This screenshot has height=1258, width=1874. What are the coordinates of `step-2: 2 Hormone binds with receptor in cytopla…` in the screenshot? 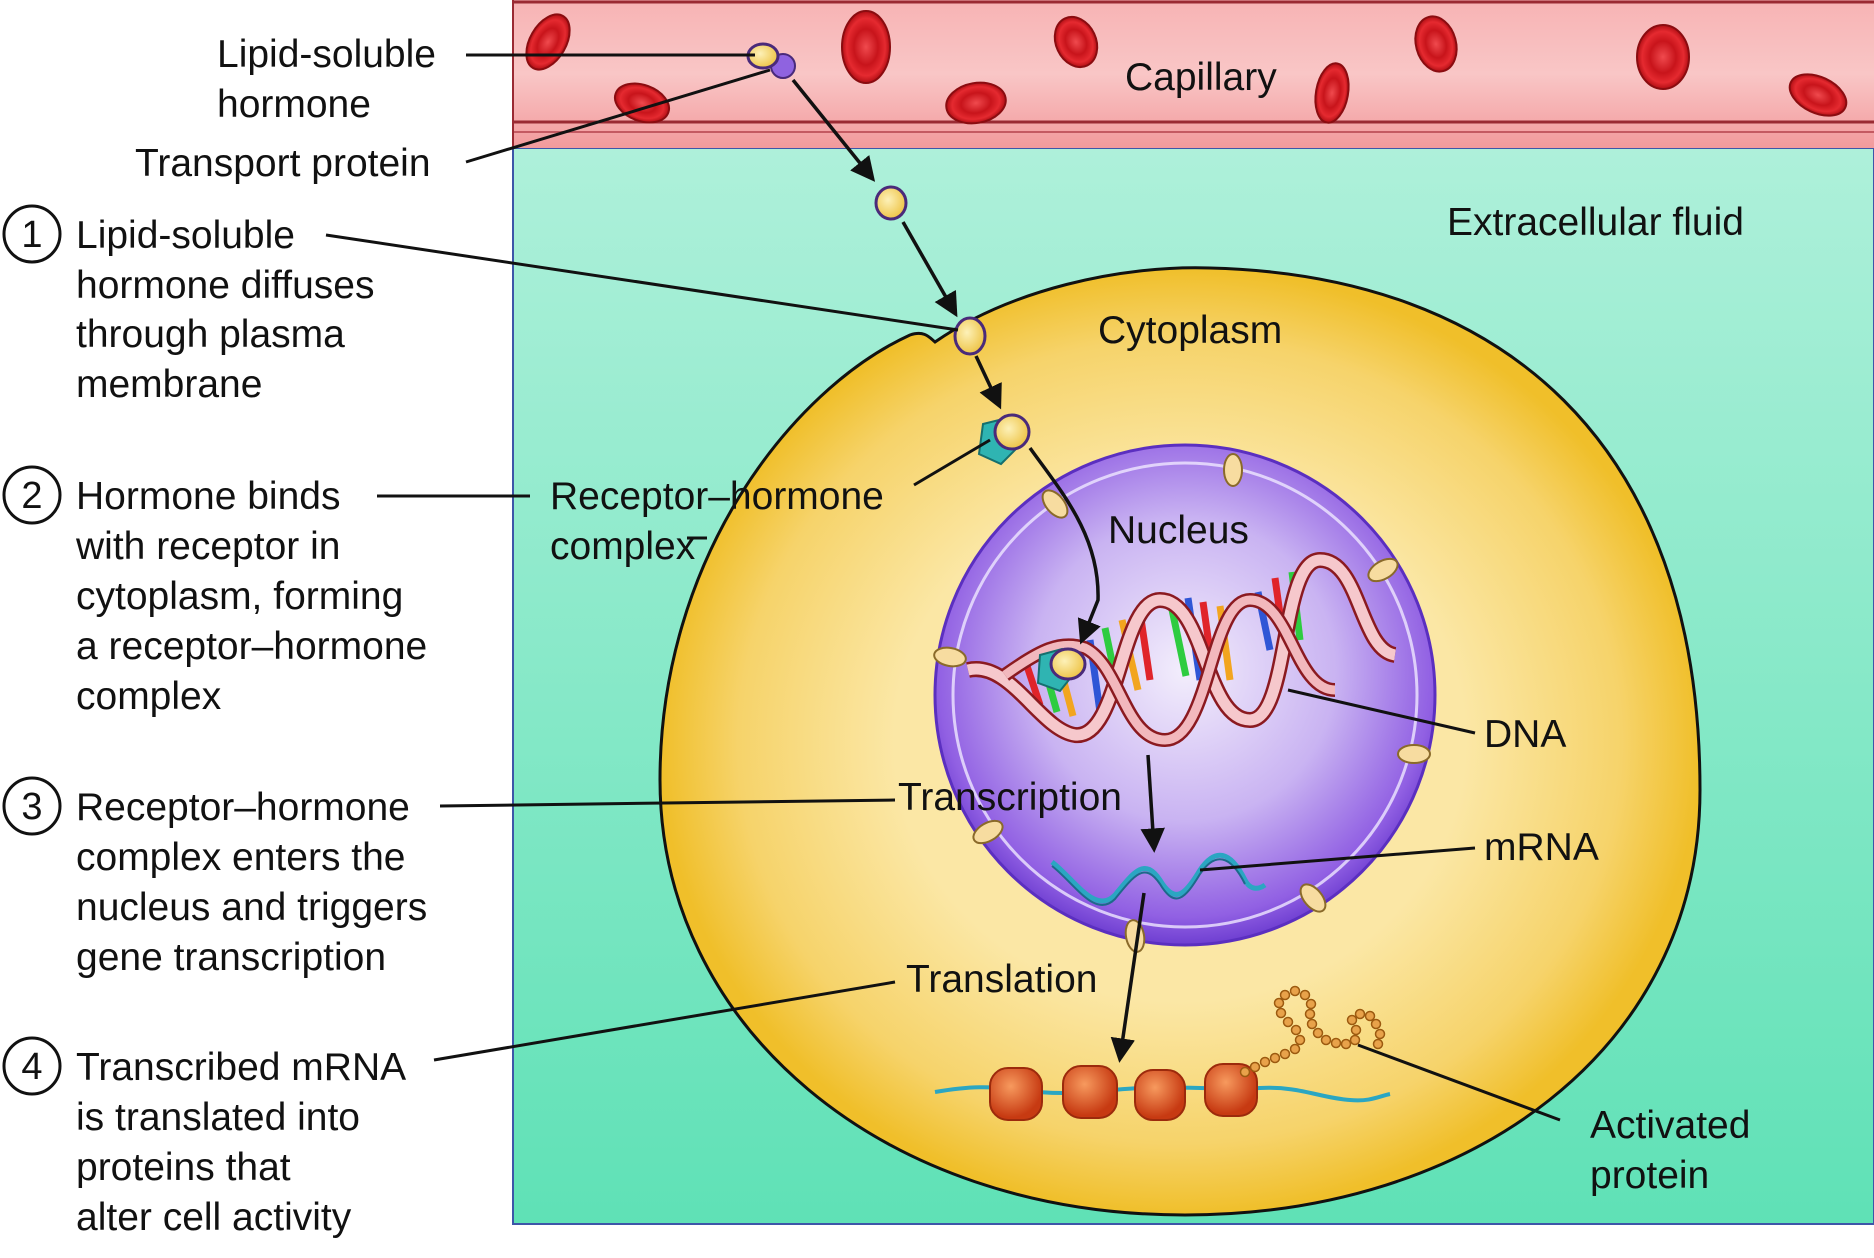 It's located at (214, 591).